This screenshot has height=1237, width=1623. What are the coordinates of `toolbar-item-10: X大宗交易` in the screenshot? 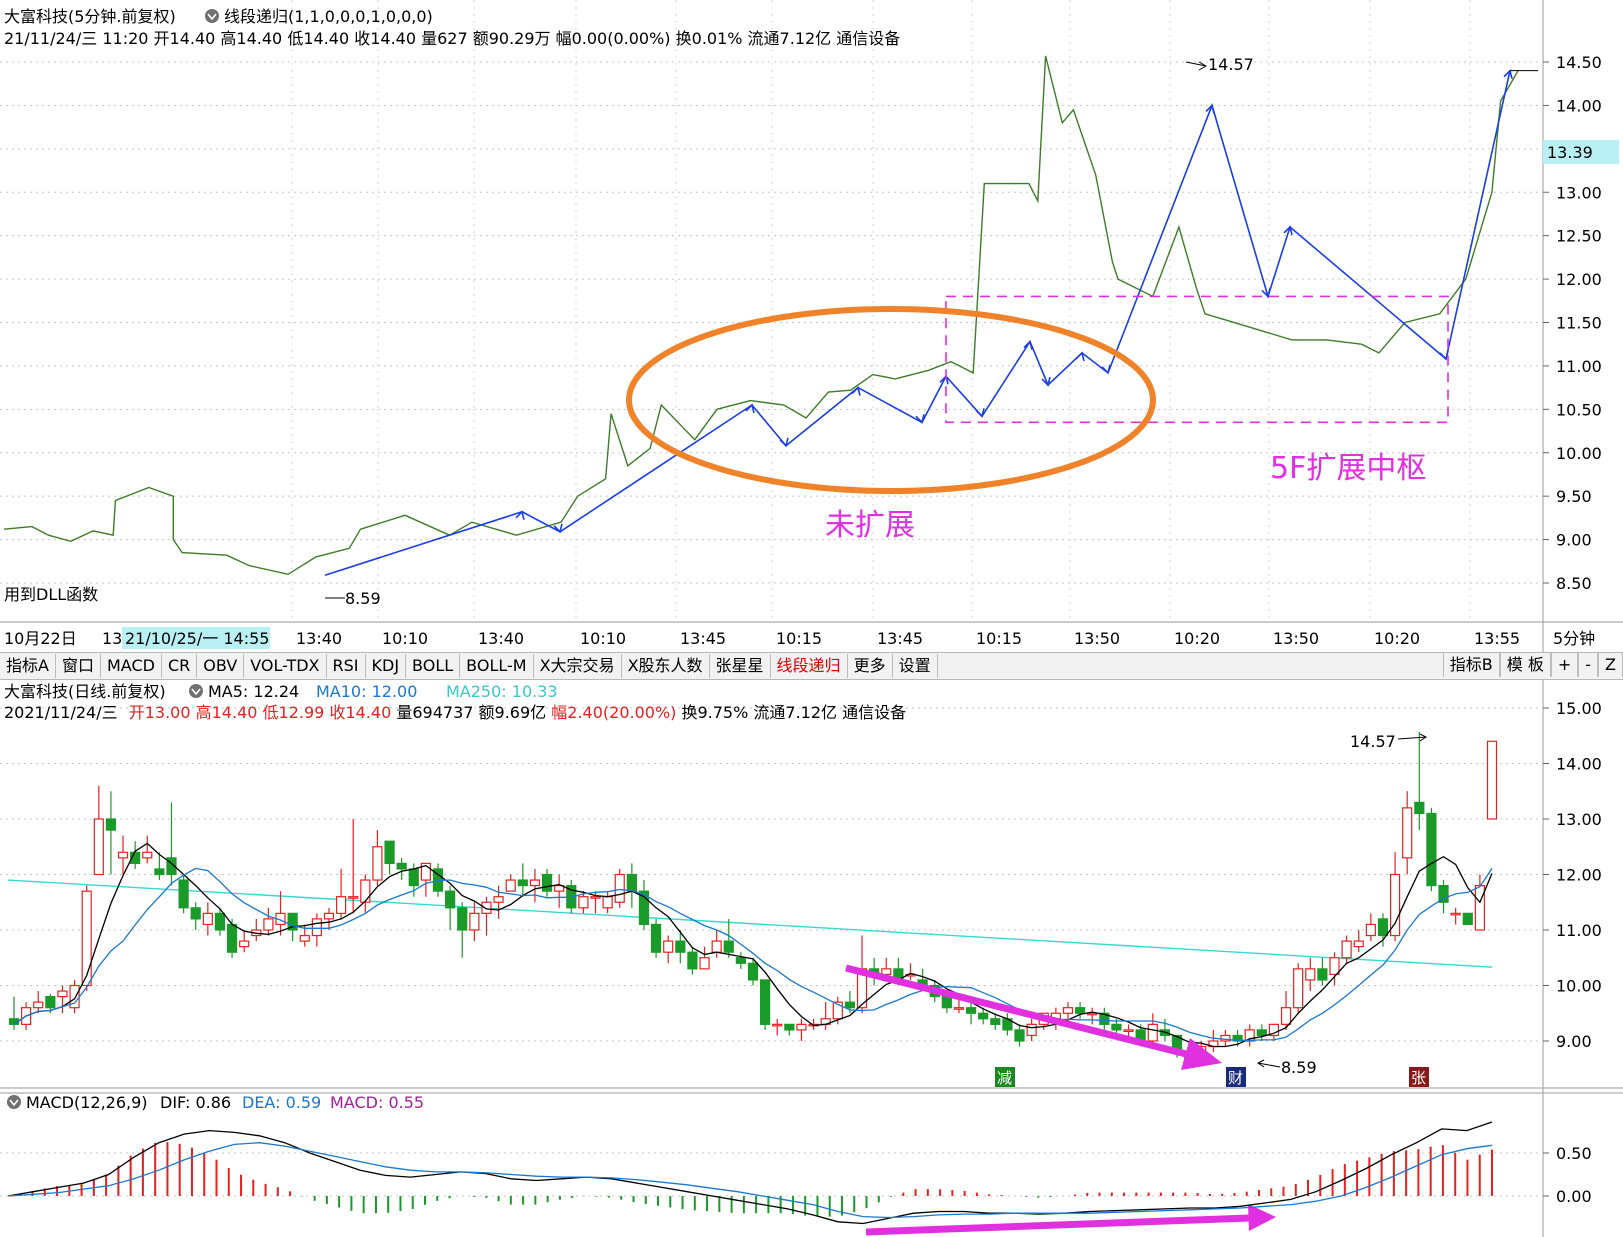 It's located at (578, 666).